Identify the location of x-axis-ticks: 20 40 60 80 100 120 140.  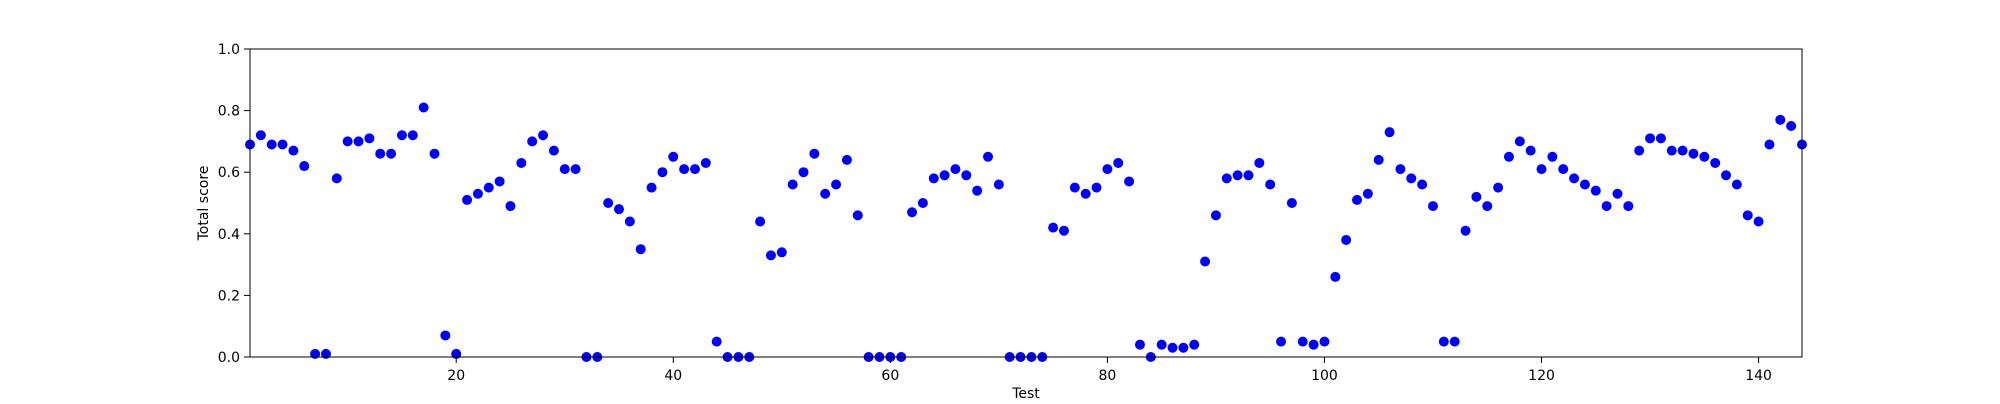
(1109, 370).